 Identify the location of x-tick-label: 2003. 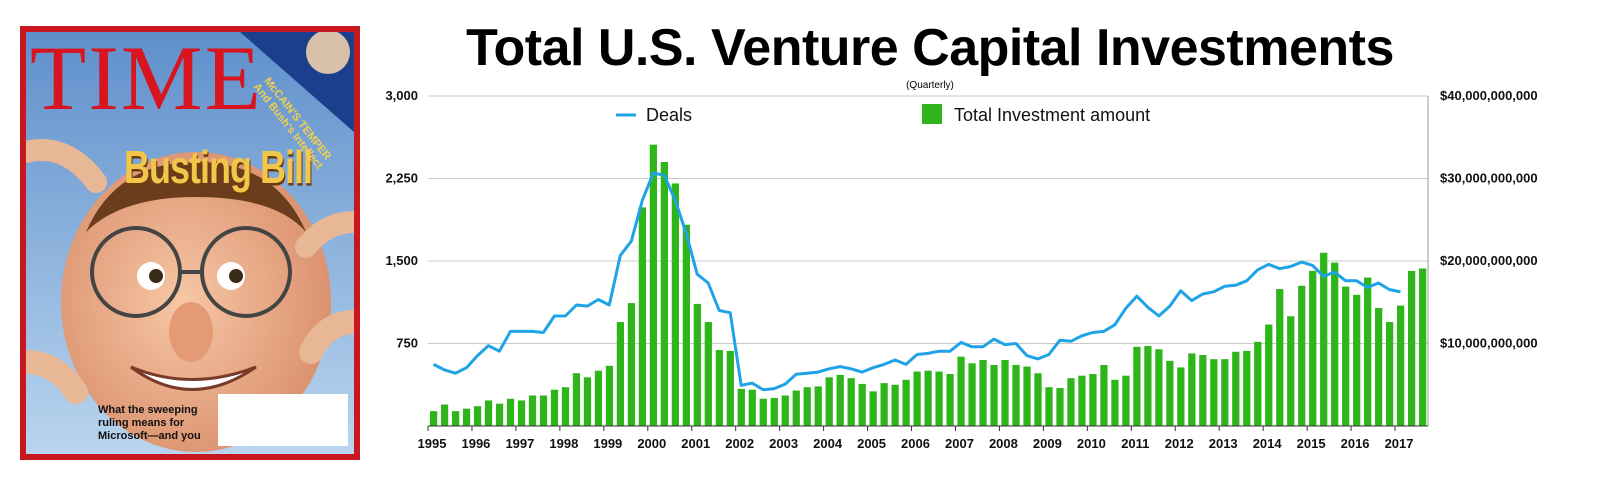
(783, 443).